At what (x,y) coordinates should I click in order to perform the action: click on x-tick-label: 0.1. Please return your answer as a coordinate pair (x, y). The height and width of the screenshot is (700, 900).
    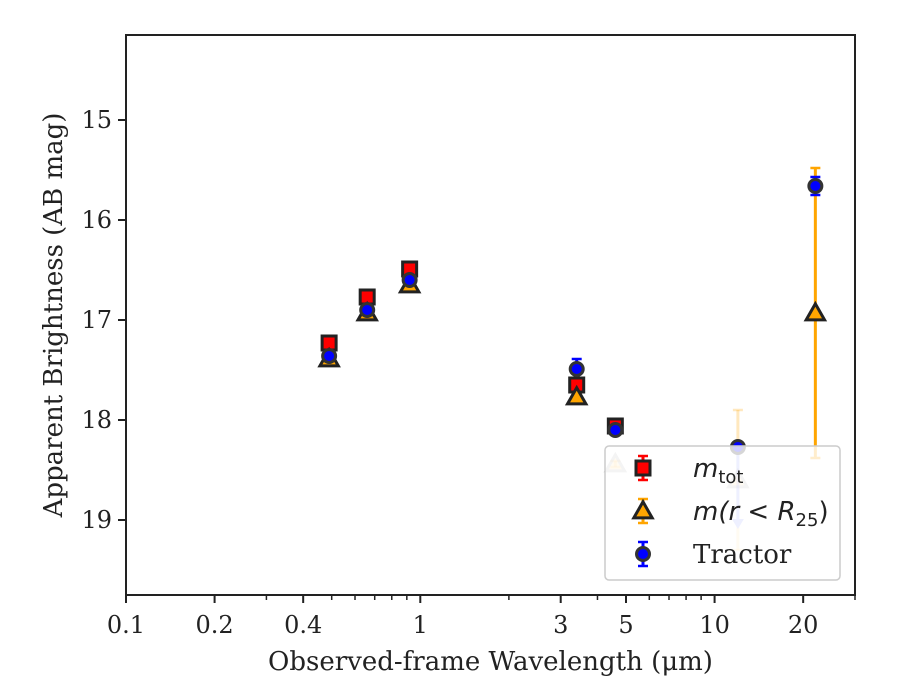
    Looking at the image, I should click on (126, 625).